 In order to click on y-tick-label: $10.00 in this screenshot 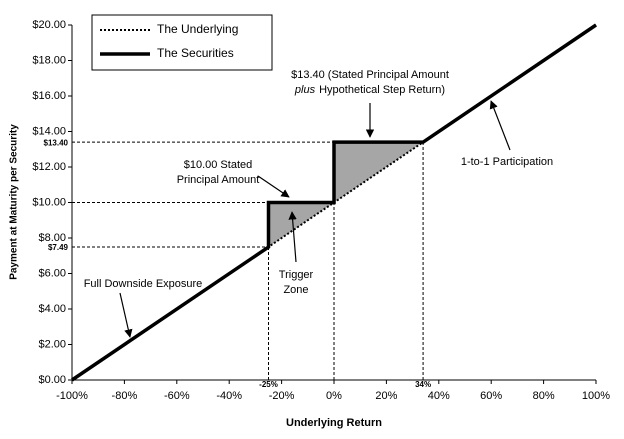, I will do `click(49, 202)`.